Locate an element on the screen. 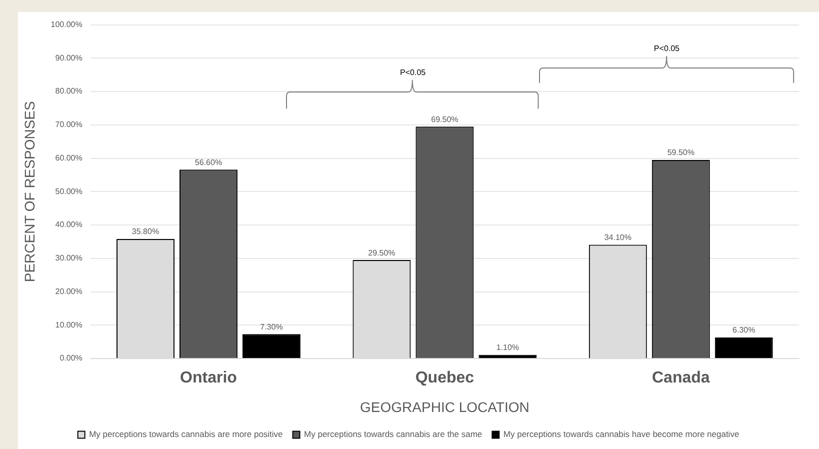  data-label: 29.50% is located at coordinates (382, 253).